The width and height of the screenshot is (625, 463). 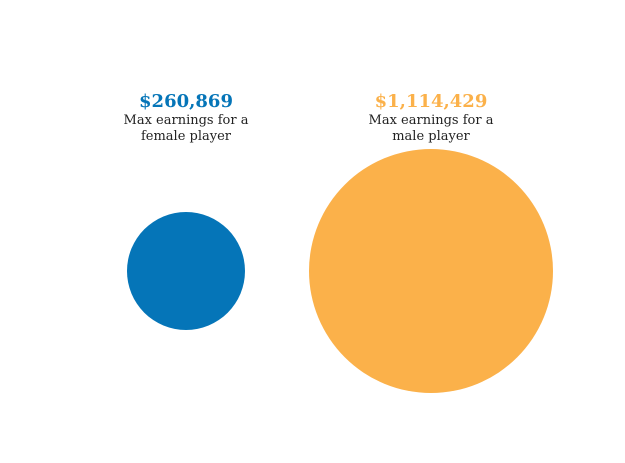 I want to click on description-line-1-1: Max earnings for a, so click(x=186, y=120).